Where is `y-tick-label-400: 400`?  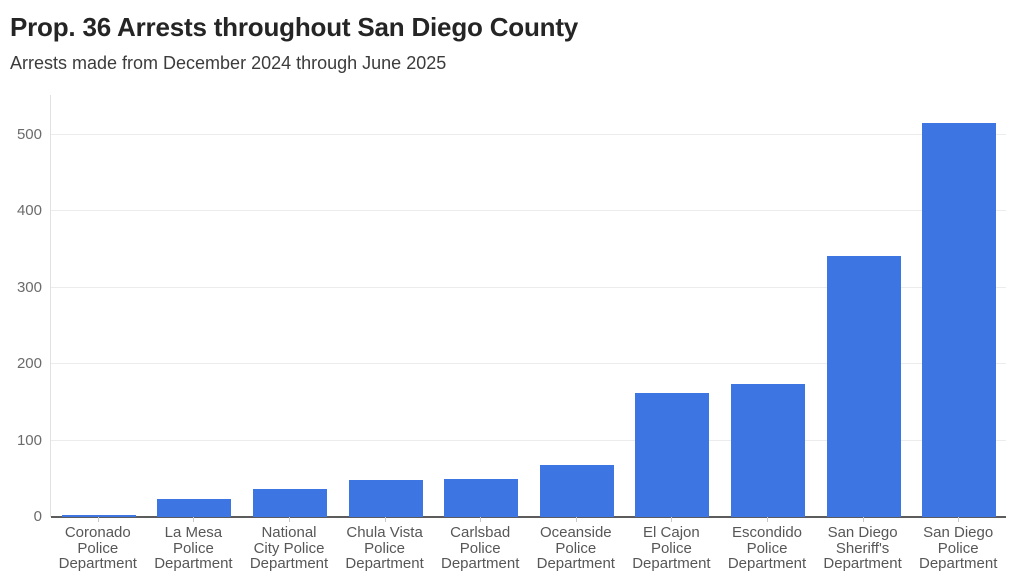 y-tick-label-400: 400 is located at coordinates (29, 211).